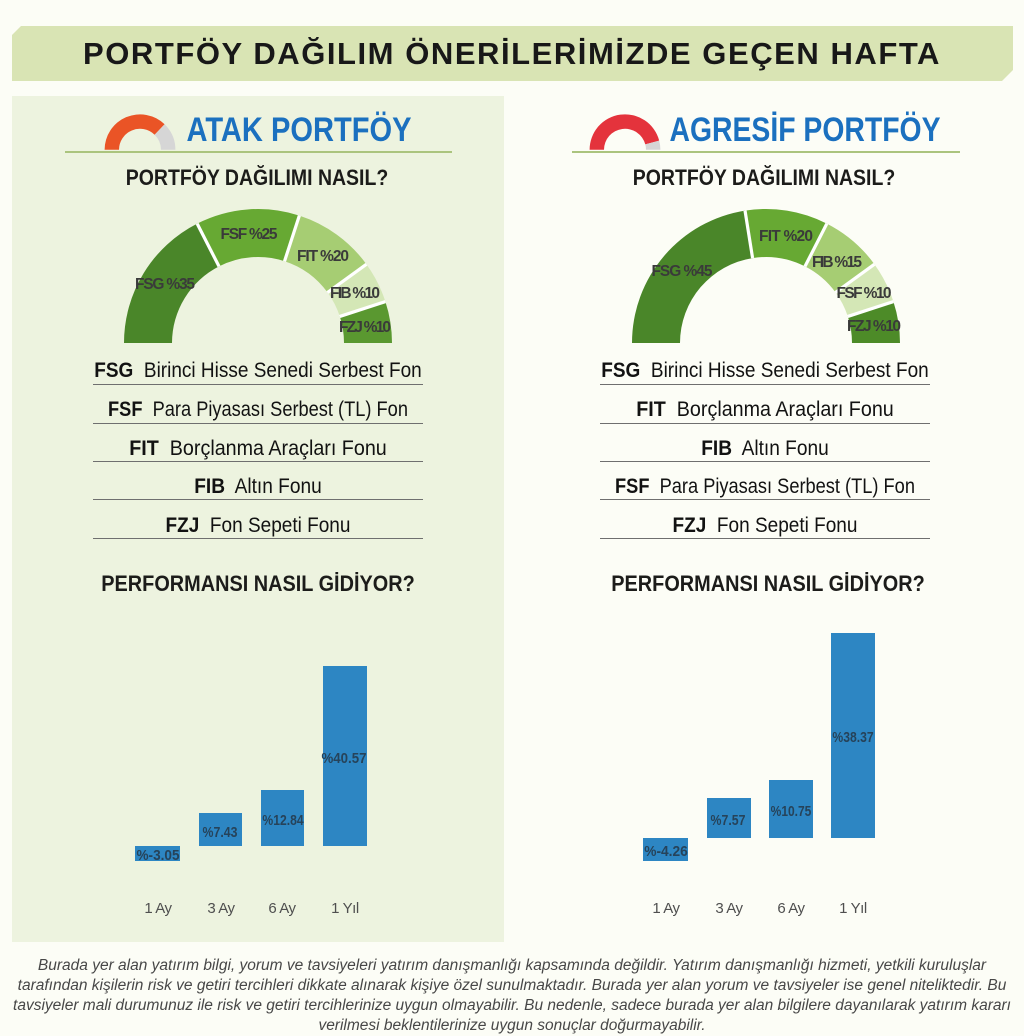  Describe the element at coordinates (837, 262) in the screenshot. I see `svg-text: FIB %15` at that location.